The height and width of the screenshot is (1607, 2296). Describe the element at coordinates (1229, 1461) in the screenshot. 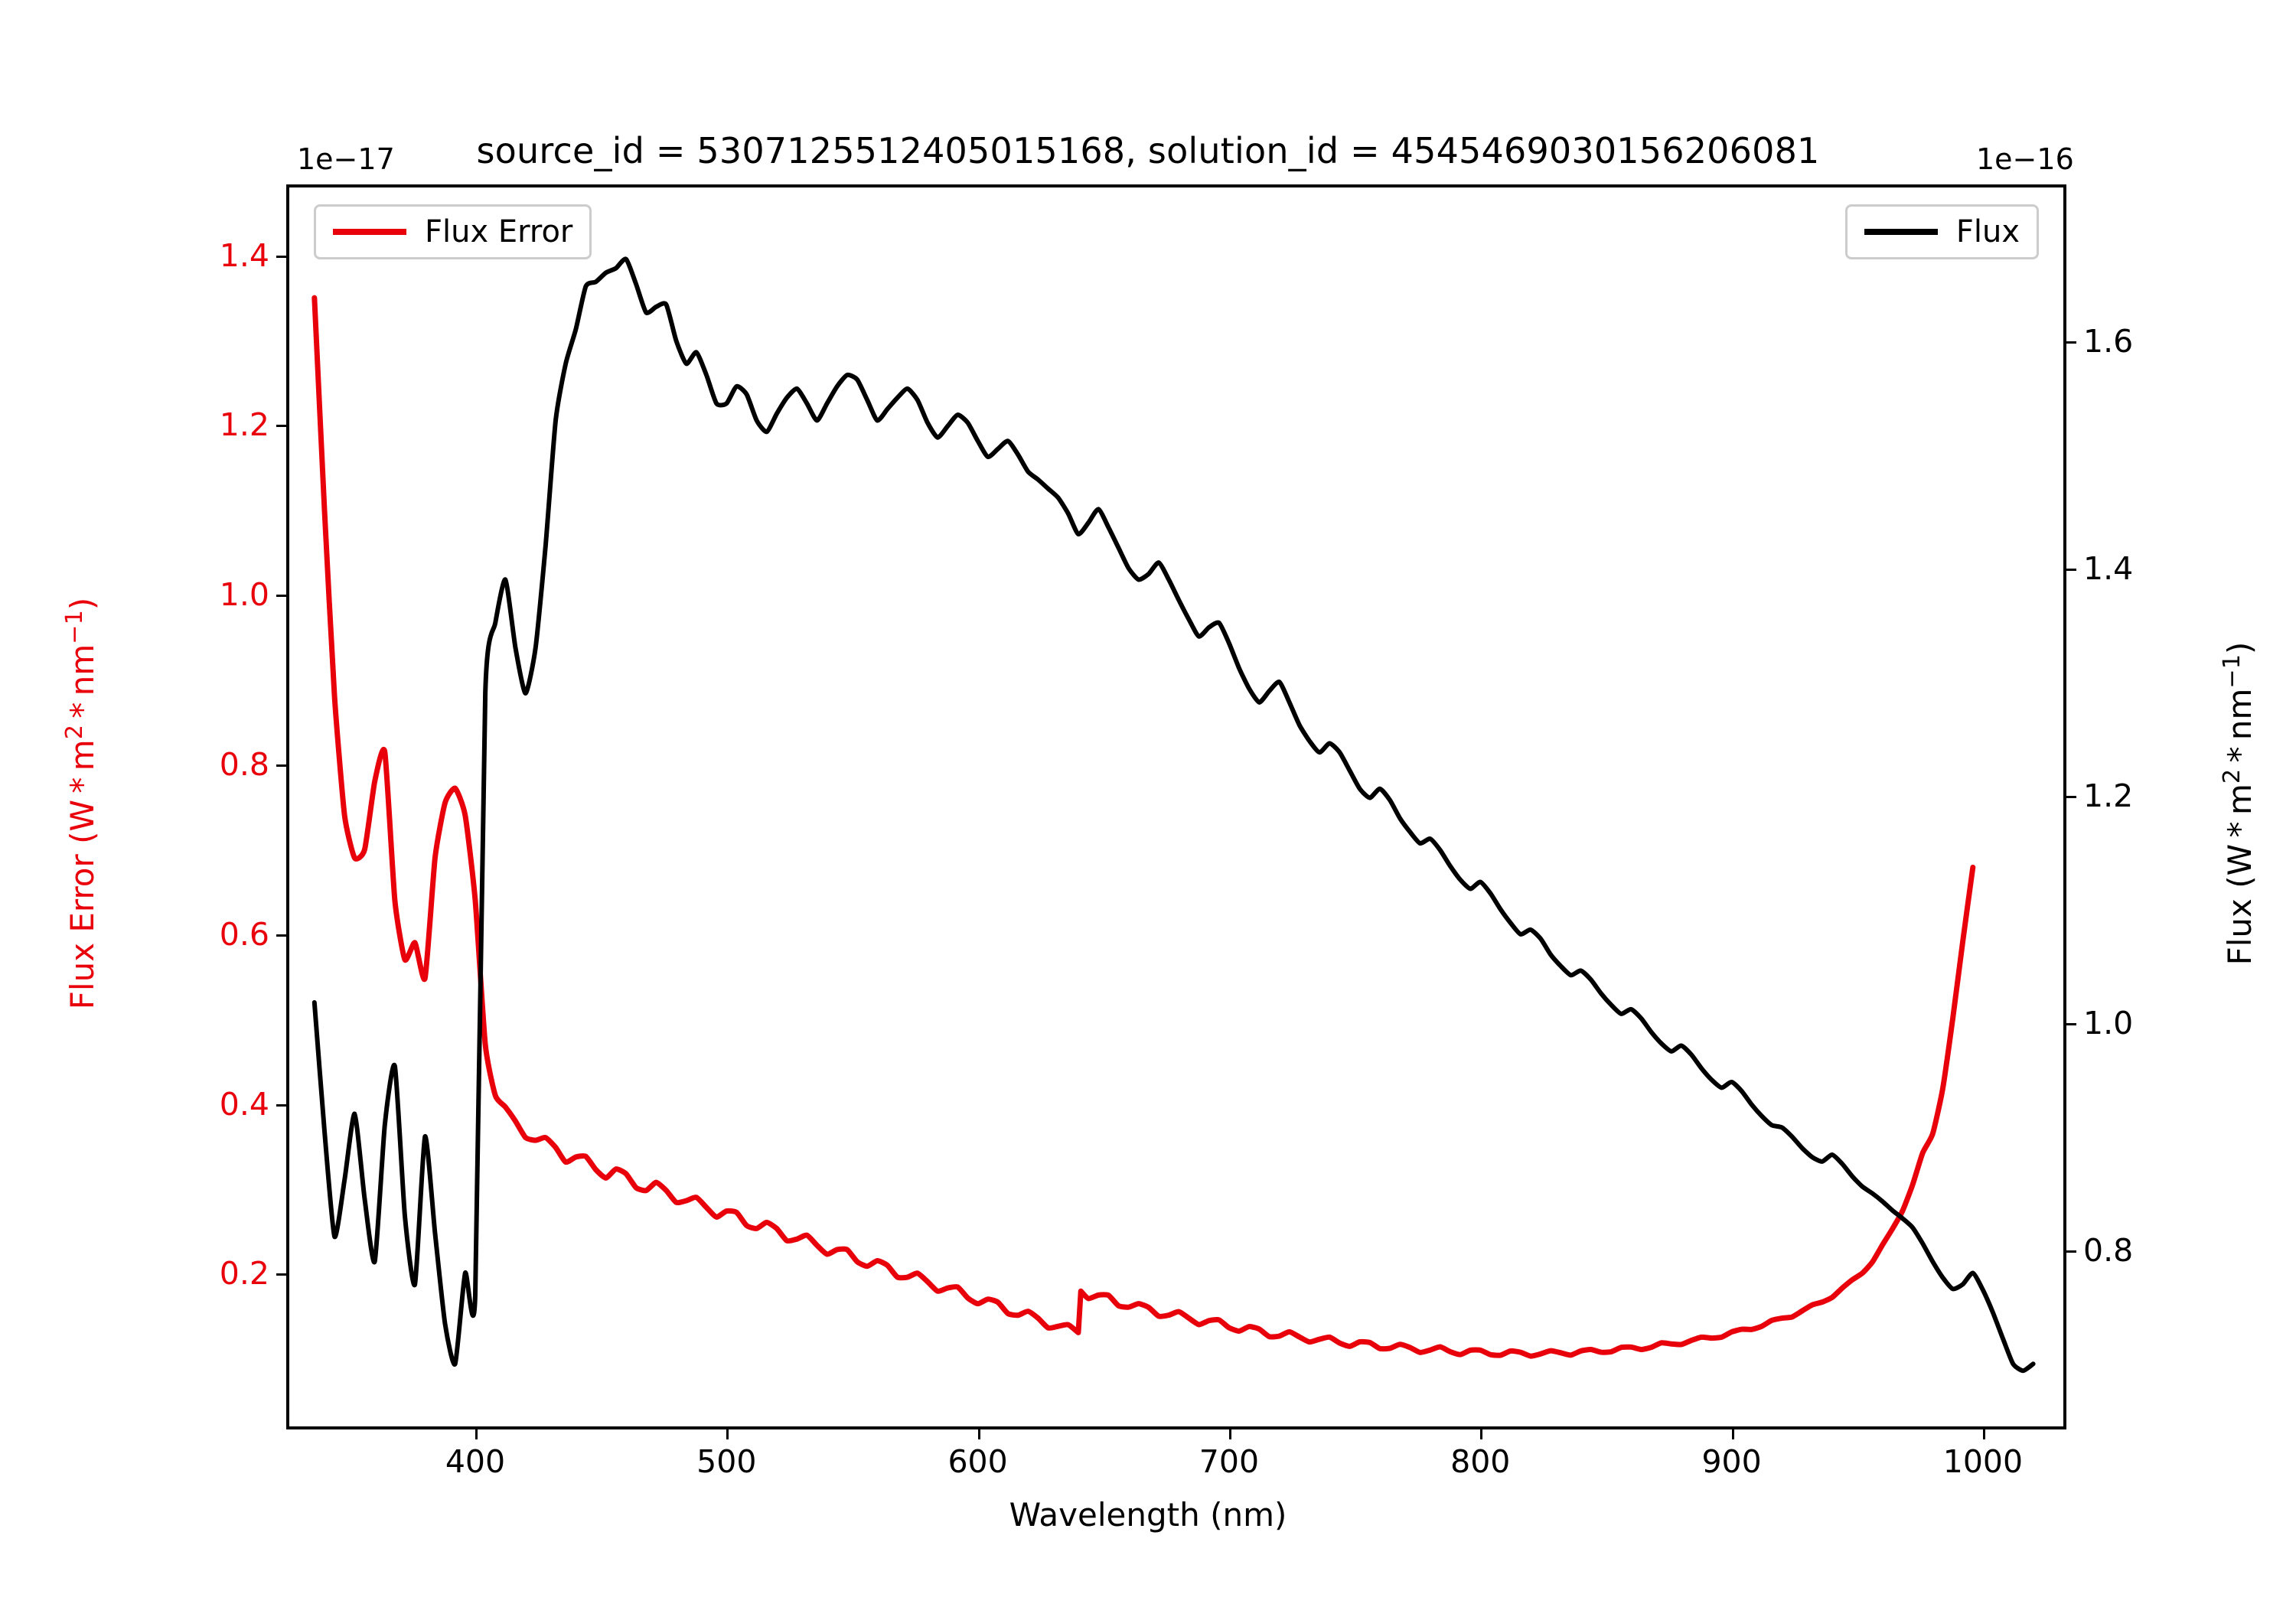

I see `x-tick-label: 700` at that location.